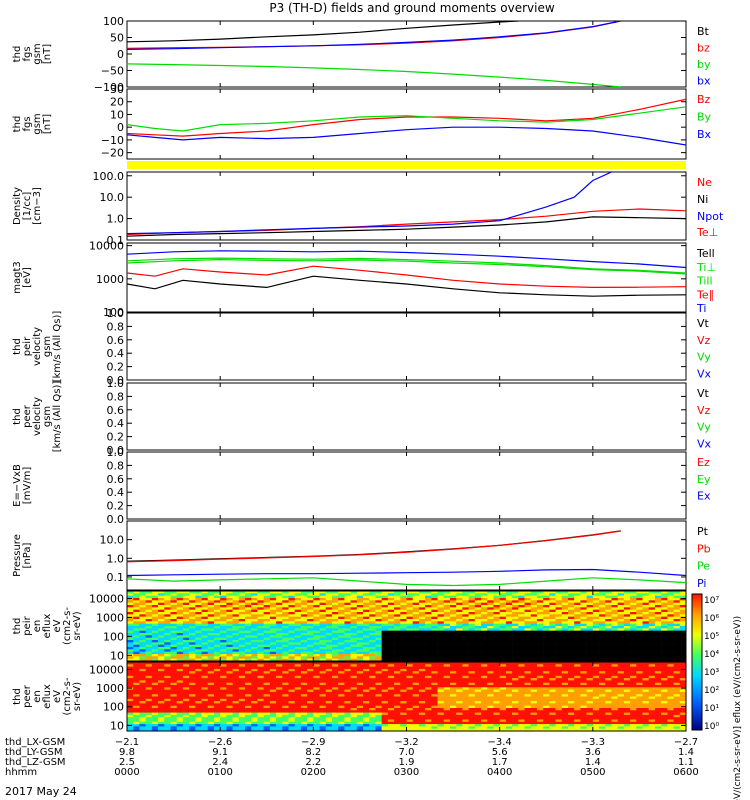 The width and height of the screenshot is (750, 800). What do you see at coordinates (117, 102) in the screenshot?
I see `y-tick-label: 20` at bounding box center [117, 102].